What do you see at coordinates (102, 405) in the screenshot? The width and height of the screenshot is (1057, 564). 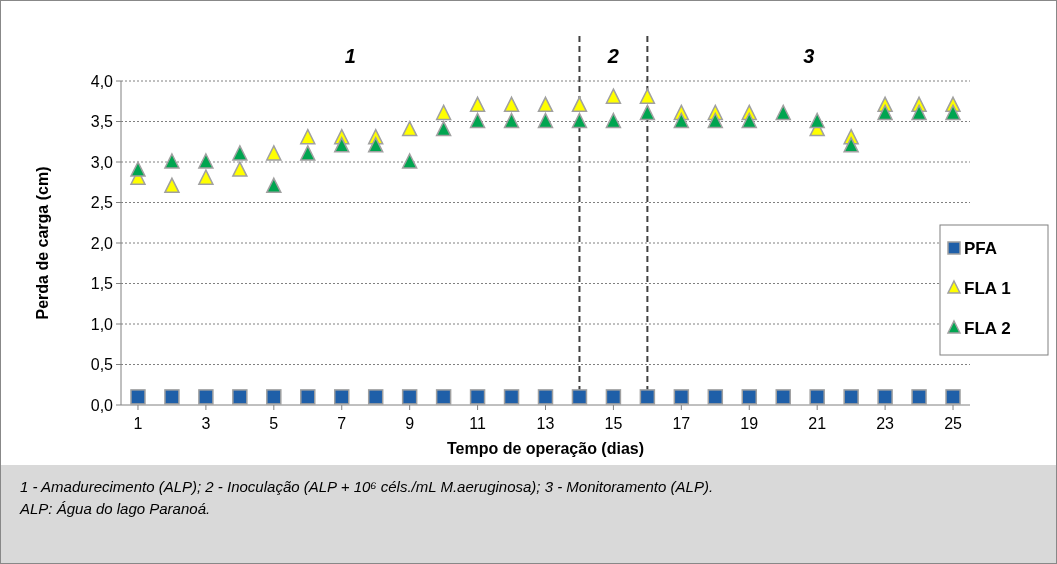 I see `y-tick-label: 0,0` at bounding box center [102, 405].